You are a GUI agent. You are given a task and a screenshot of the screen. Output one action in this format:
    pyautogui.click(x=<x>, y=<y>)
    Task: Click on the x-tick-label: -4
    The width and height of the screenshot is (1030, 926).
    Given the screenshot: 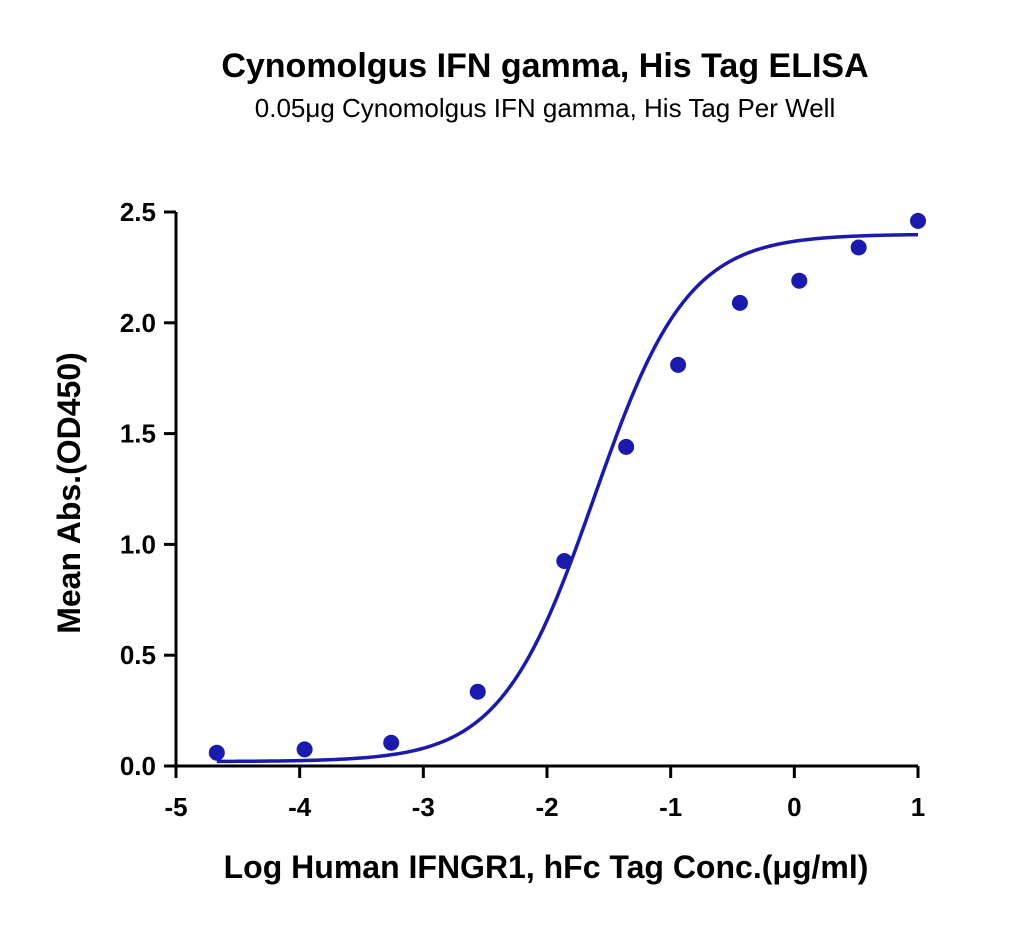 What is the action you would take?
    pyautogui.click(x=300, y=807)
    